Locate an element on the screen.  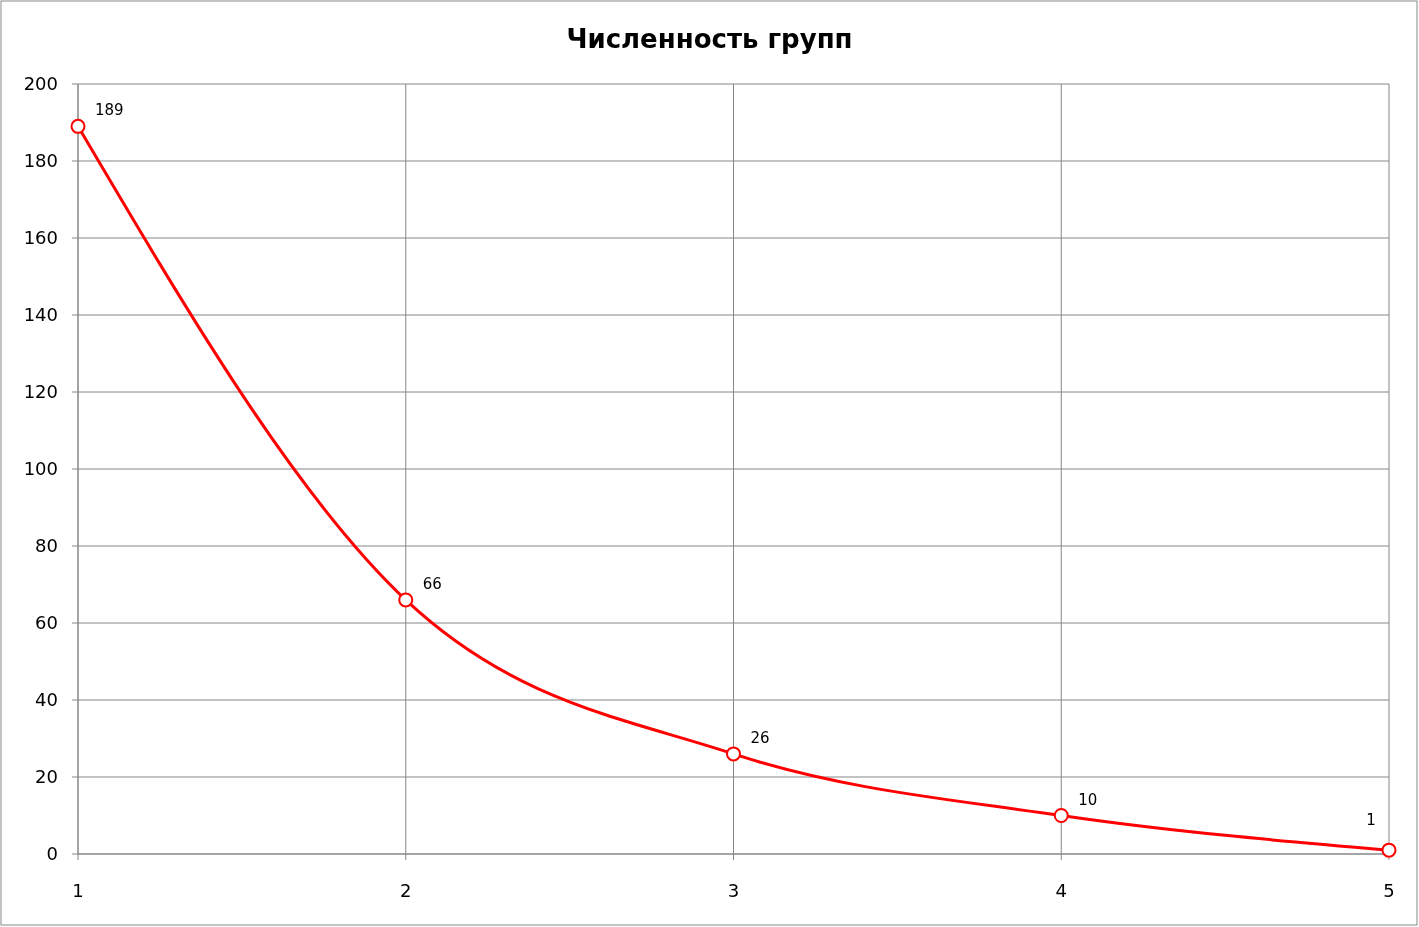
y-tick-label: 60 is located at coordinates (46, 622).